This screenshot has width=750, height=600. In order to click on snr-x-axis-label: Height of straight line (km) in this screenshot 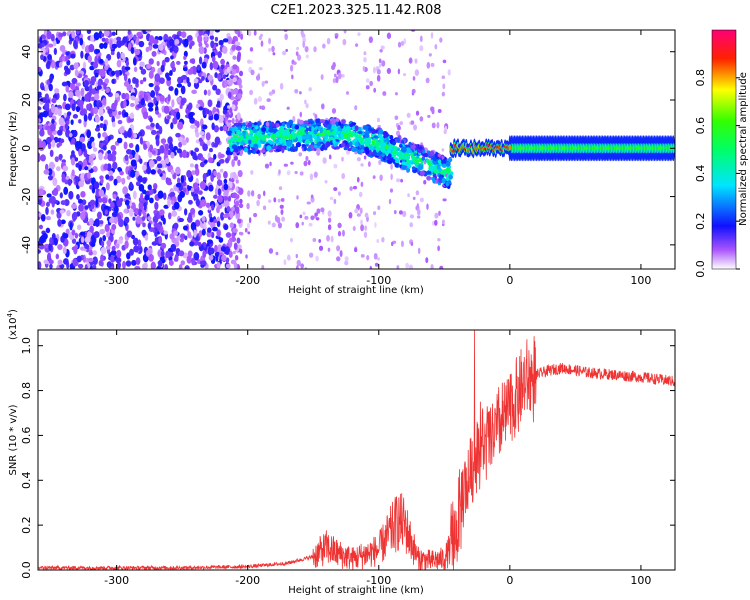, I will do `click(356, 590)`.